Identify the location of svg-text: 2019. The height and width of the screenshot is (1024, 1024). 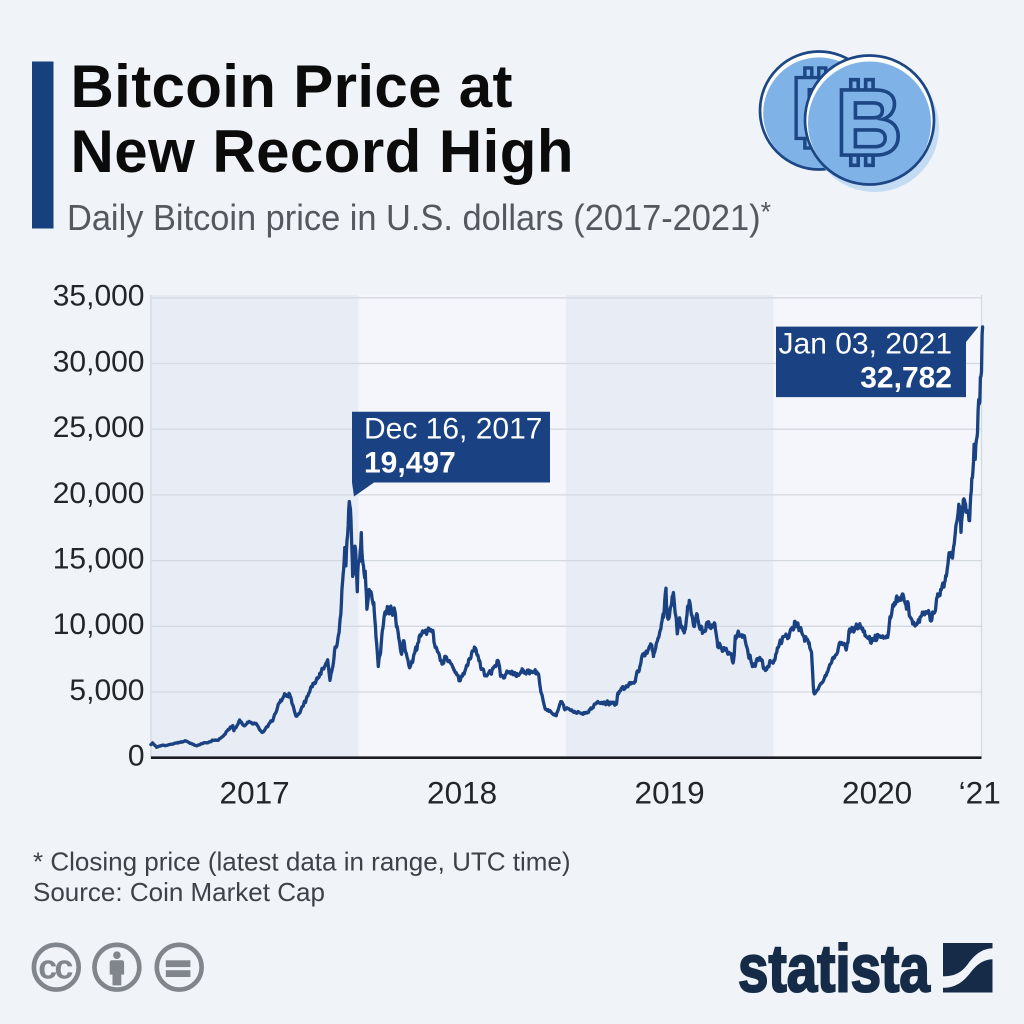
(670, 792).